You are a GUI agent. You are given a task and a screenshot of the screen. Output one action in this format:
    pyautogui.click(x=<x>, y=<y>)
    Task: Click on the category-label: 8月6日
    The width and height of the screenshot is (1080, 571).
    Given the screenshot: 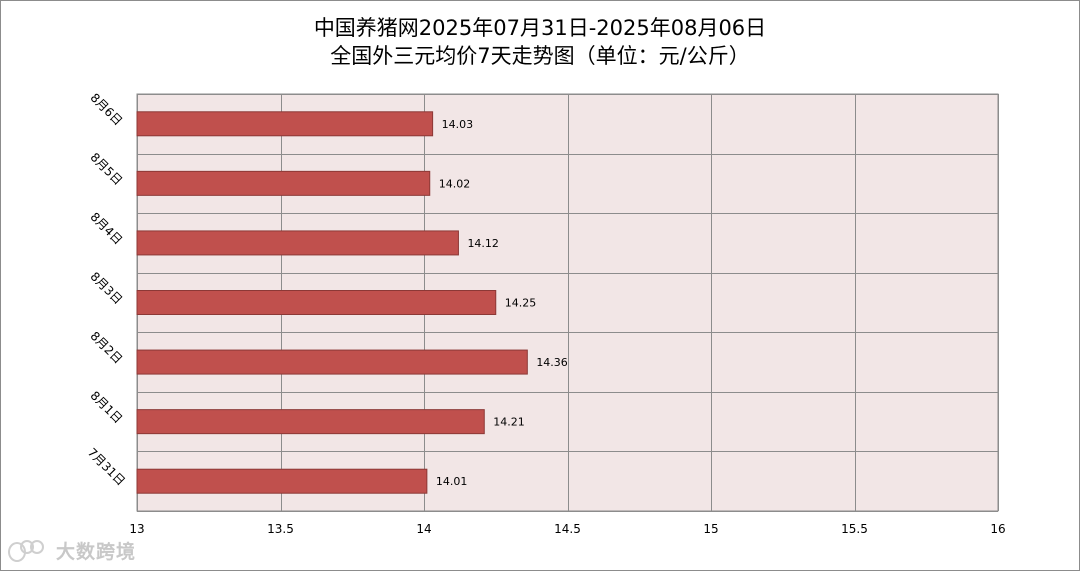 What is the action you would take?
    pyautogui.click(x=107, y=110)
    